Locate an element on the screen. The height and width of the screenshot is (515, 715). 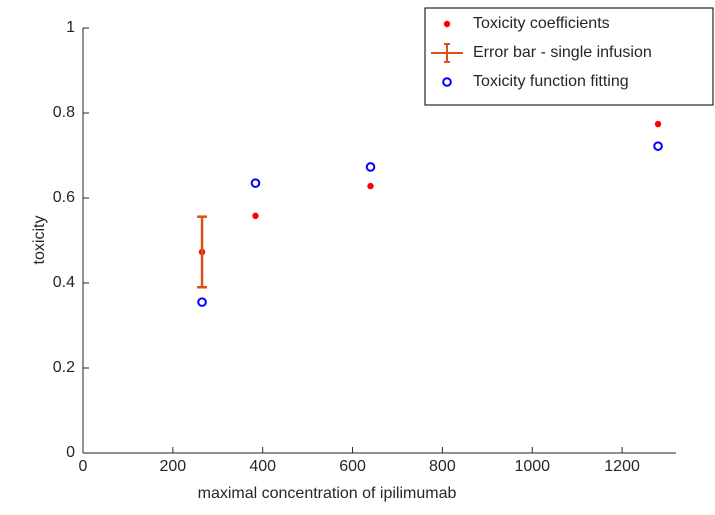
error-bar is located at coordinates (202, 252).